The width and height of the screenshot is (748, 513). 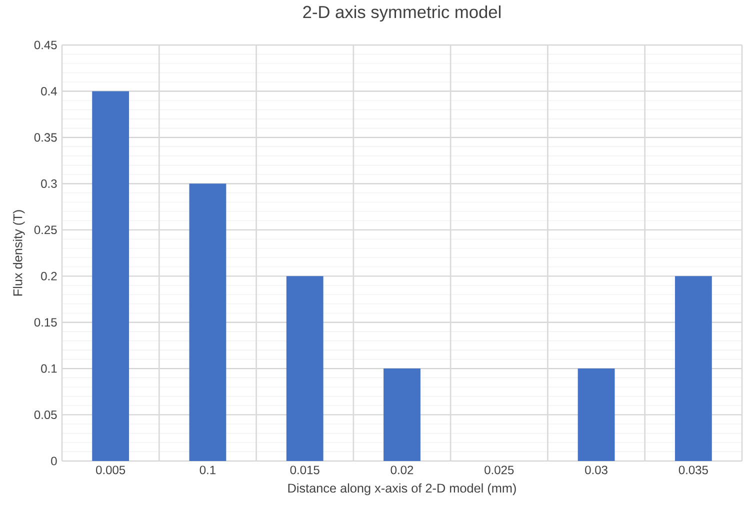 What do you see at coordinates (54, 461) in the screenshot?
I see `y-tick-label: 0` at bounding box center [54, 461].